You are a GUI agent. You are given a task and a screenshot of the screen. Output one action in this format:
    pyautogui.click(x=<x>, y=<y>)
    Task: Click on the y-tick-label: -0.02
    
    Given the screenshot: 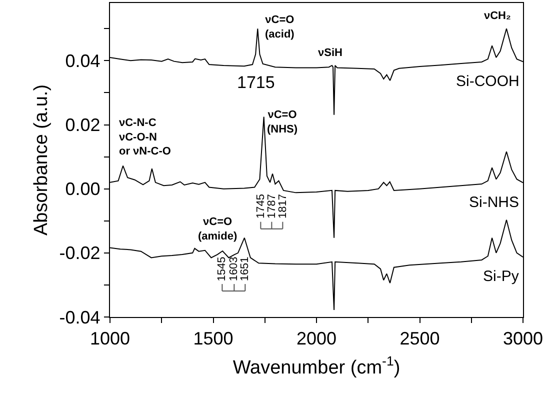 What is the action you would take?
    pyautogui.click(x=79, y=253)
    